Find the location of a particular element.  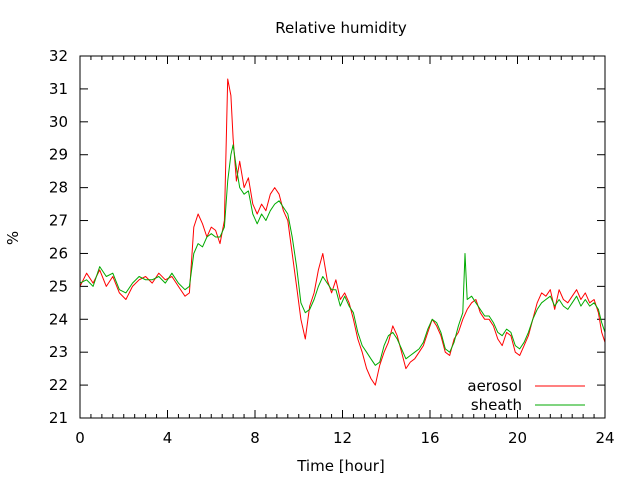

legend-label-aerosol: aerosol is located at coordinates (494, 386).